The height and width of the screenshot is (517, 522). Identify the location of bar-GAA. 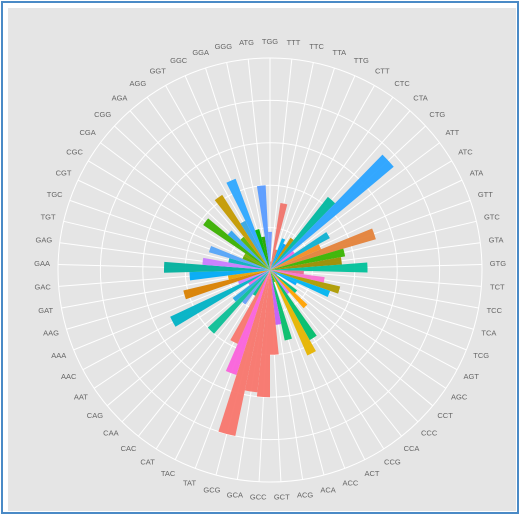
(217, 267).